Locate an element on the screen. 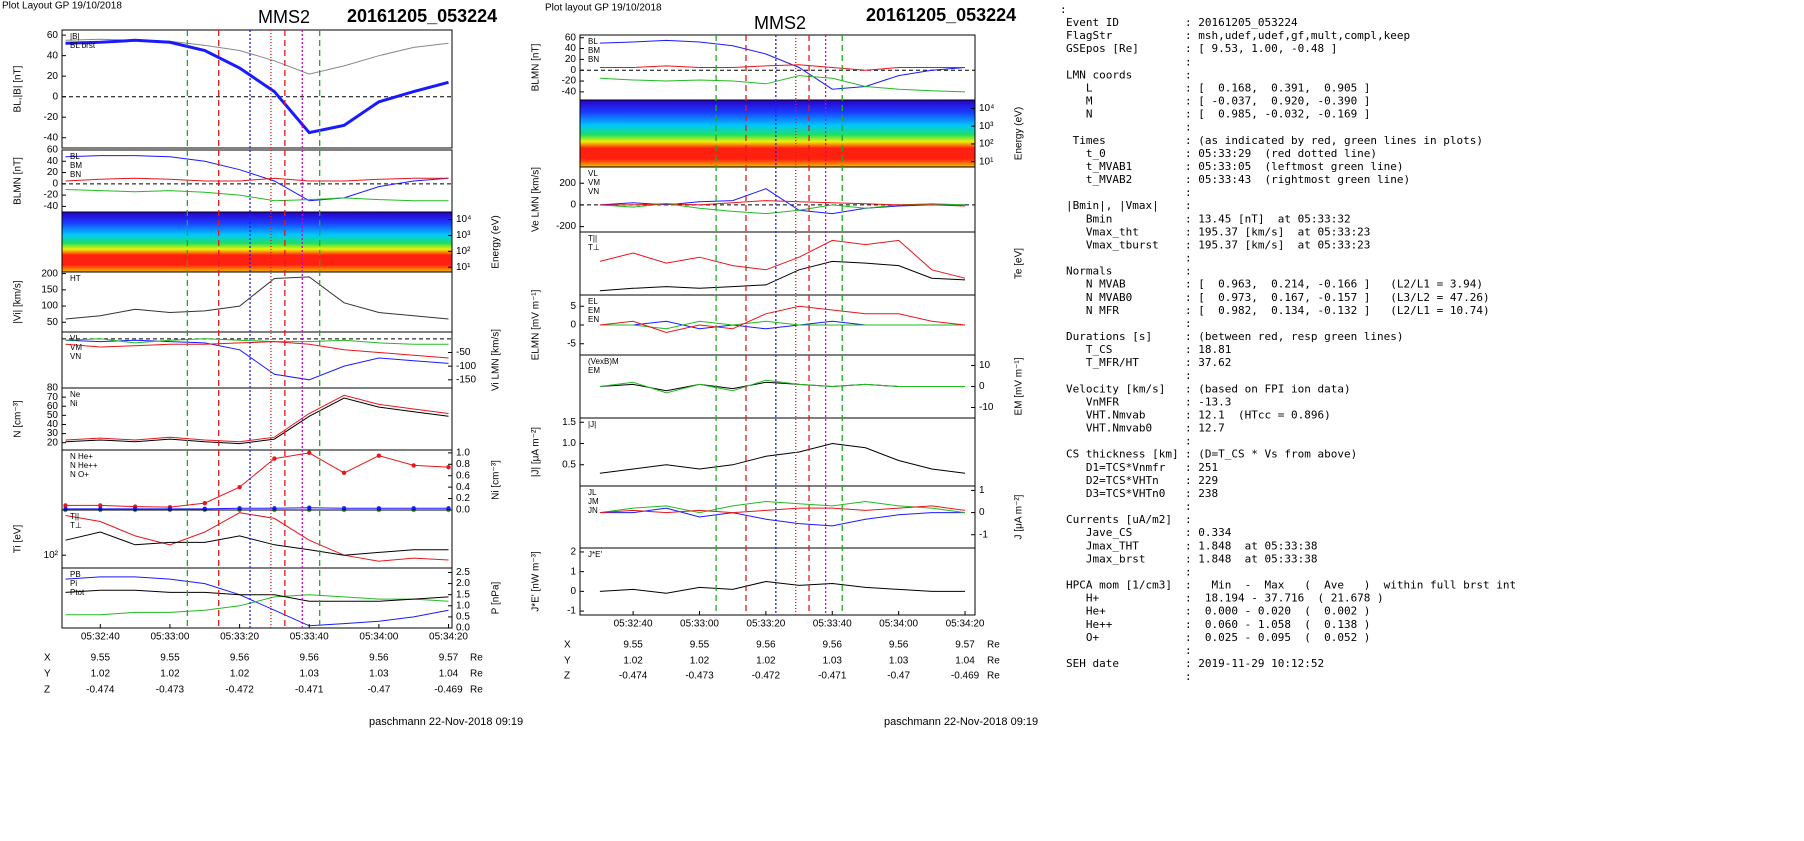 This screenshot has width=1804, height=841. position-value: -0.471 is located at coordinates (309, 690).